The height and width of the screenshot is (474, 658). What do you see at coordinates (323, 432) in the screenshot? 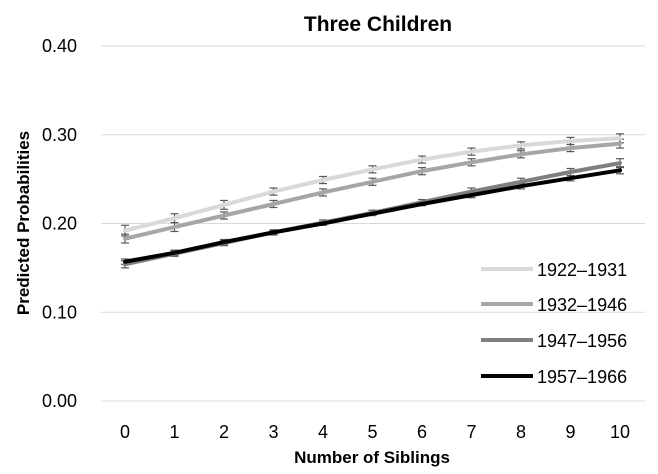
I see `x-tick-label: 4` at bounding box center [323, 432].